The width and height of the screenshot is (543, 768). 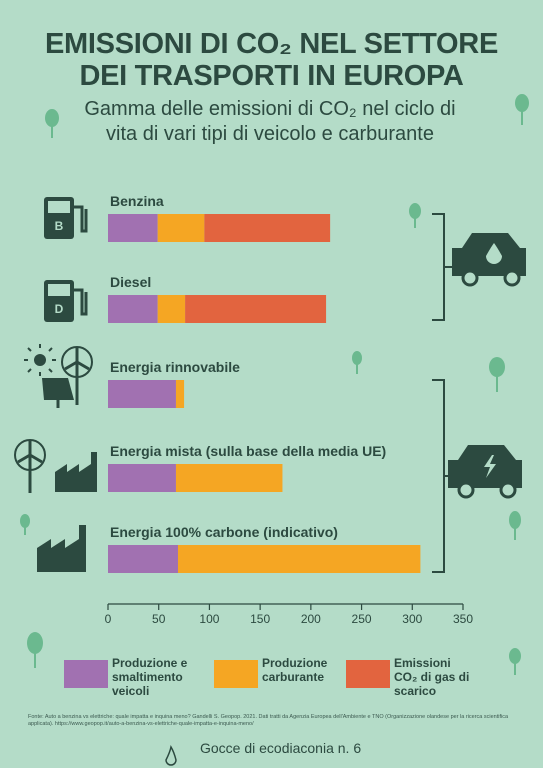 I want to click on x-tick-label: 200, so click(x=311, y=619).